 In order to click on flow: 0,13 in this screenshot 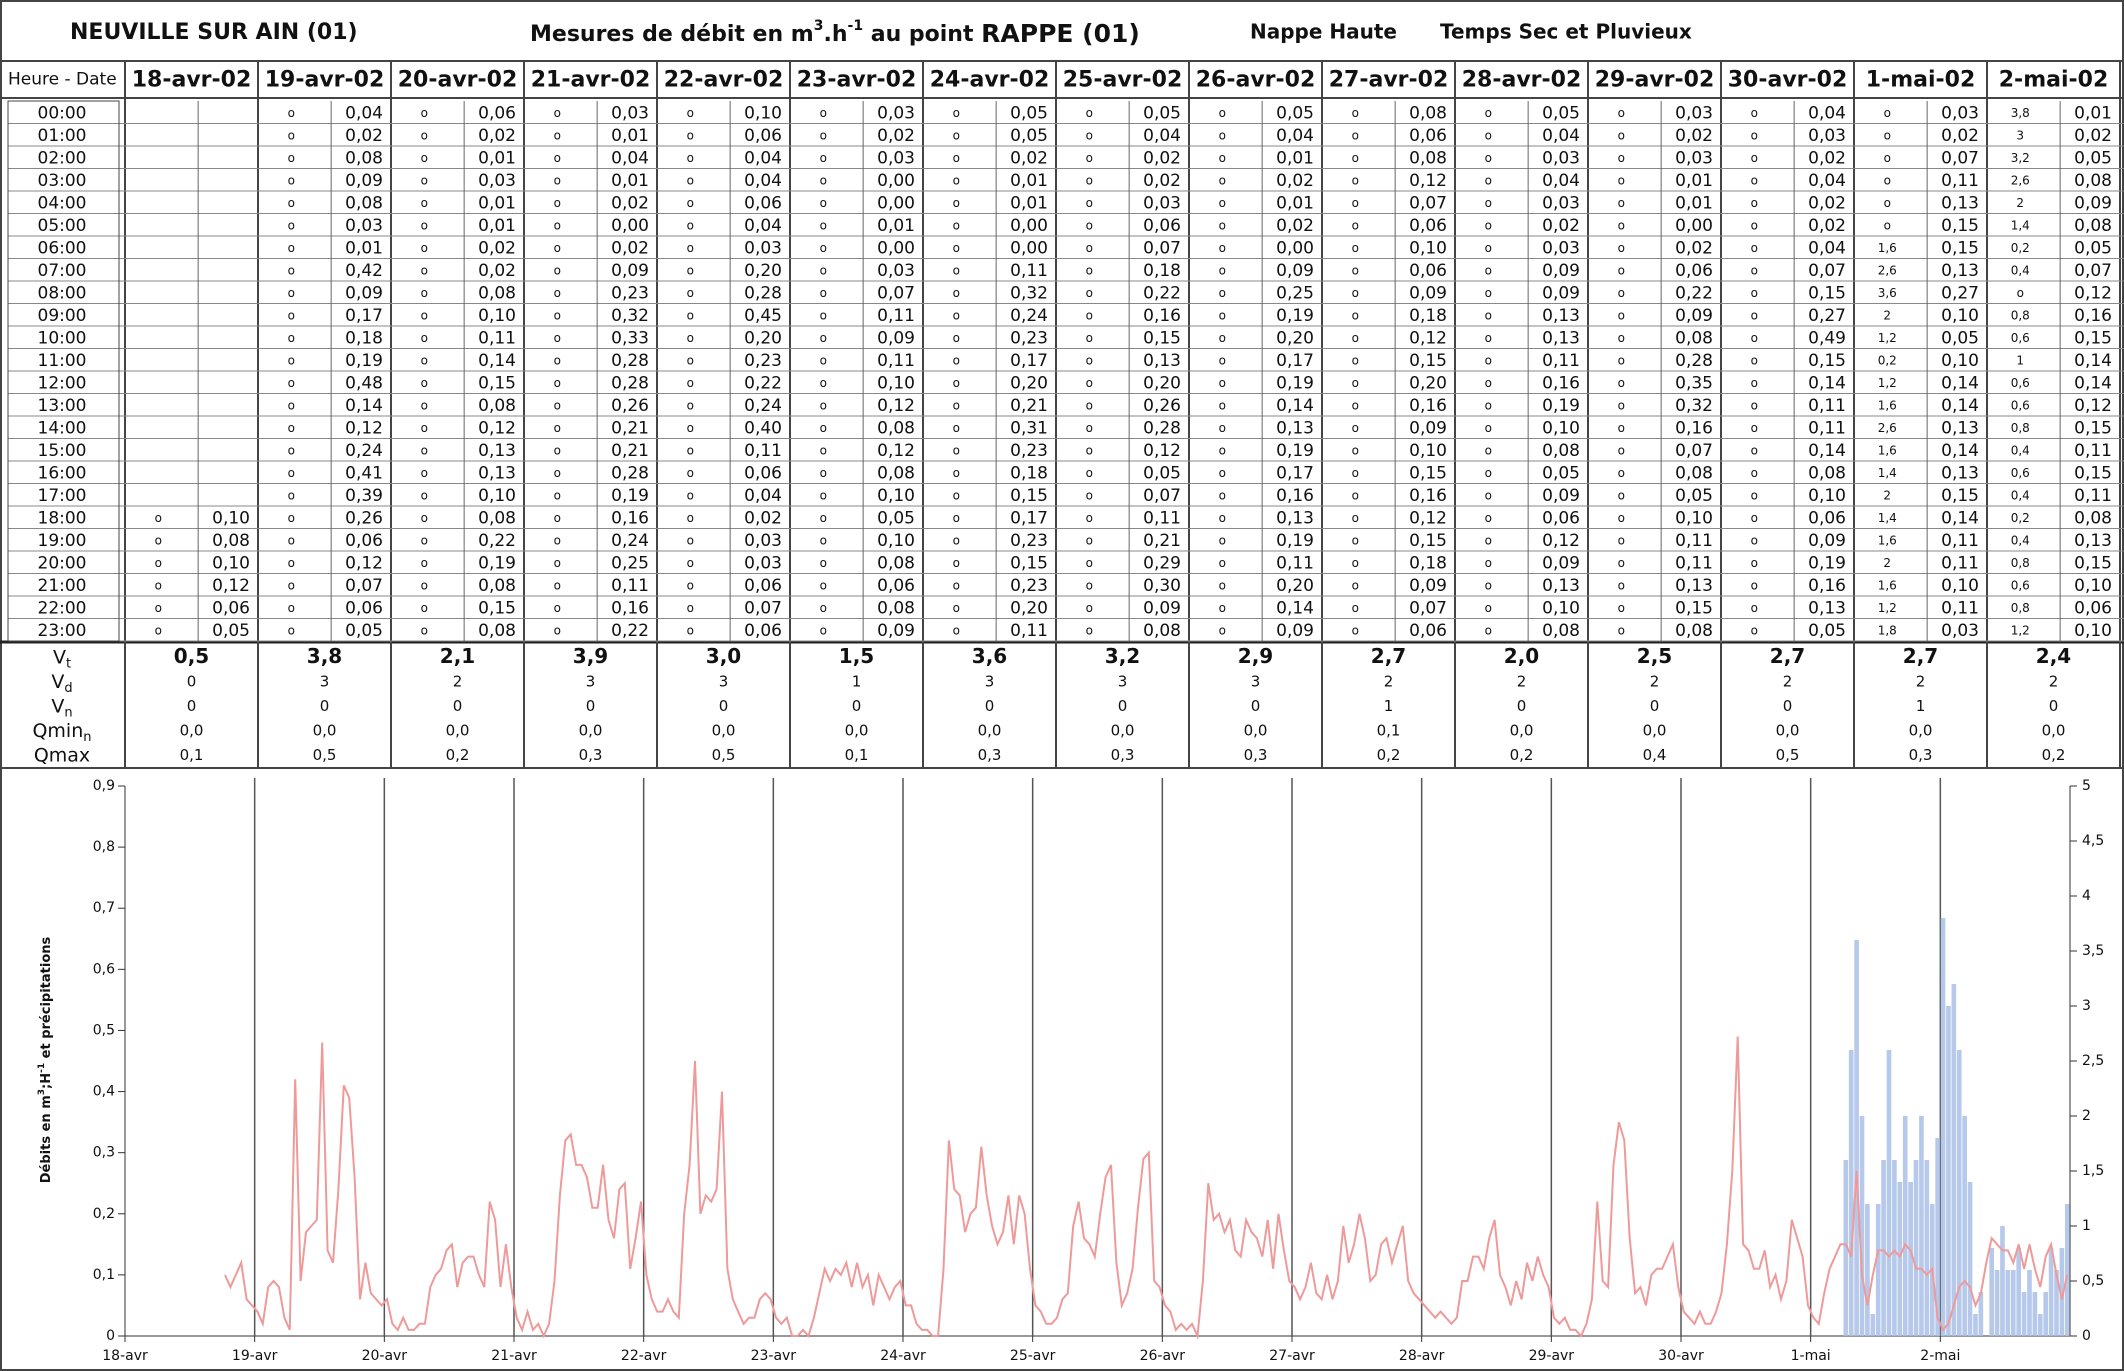, I will do `click(1561, 338)`.